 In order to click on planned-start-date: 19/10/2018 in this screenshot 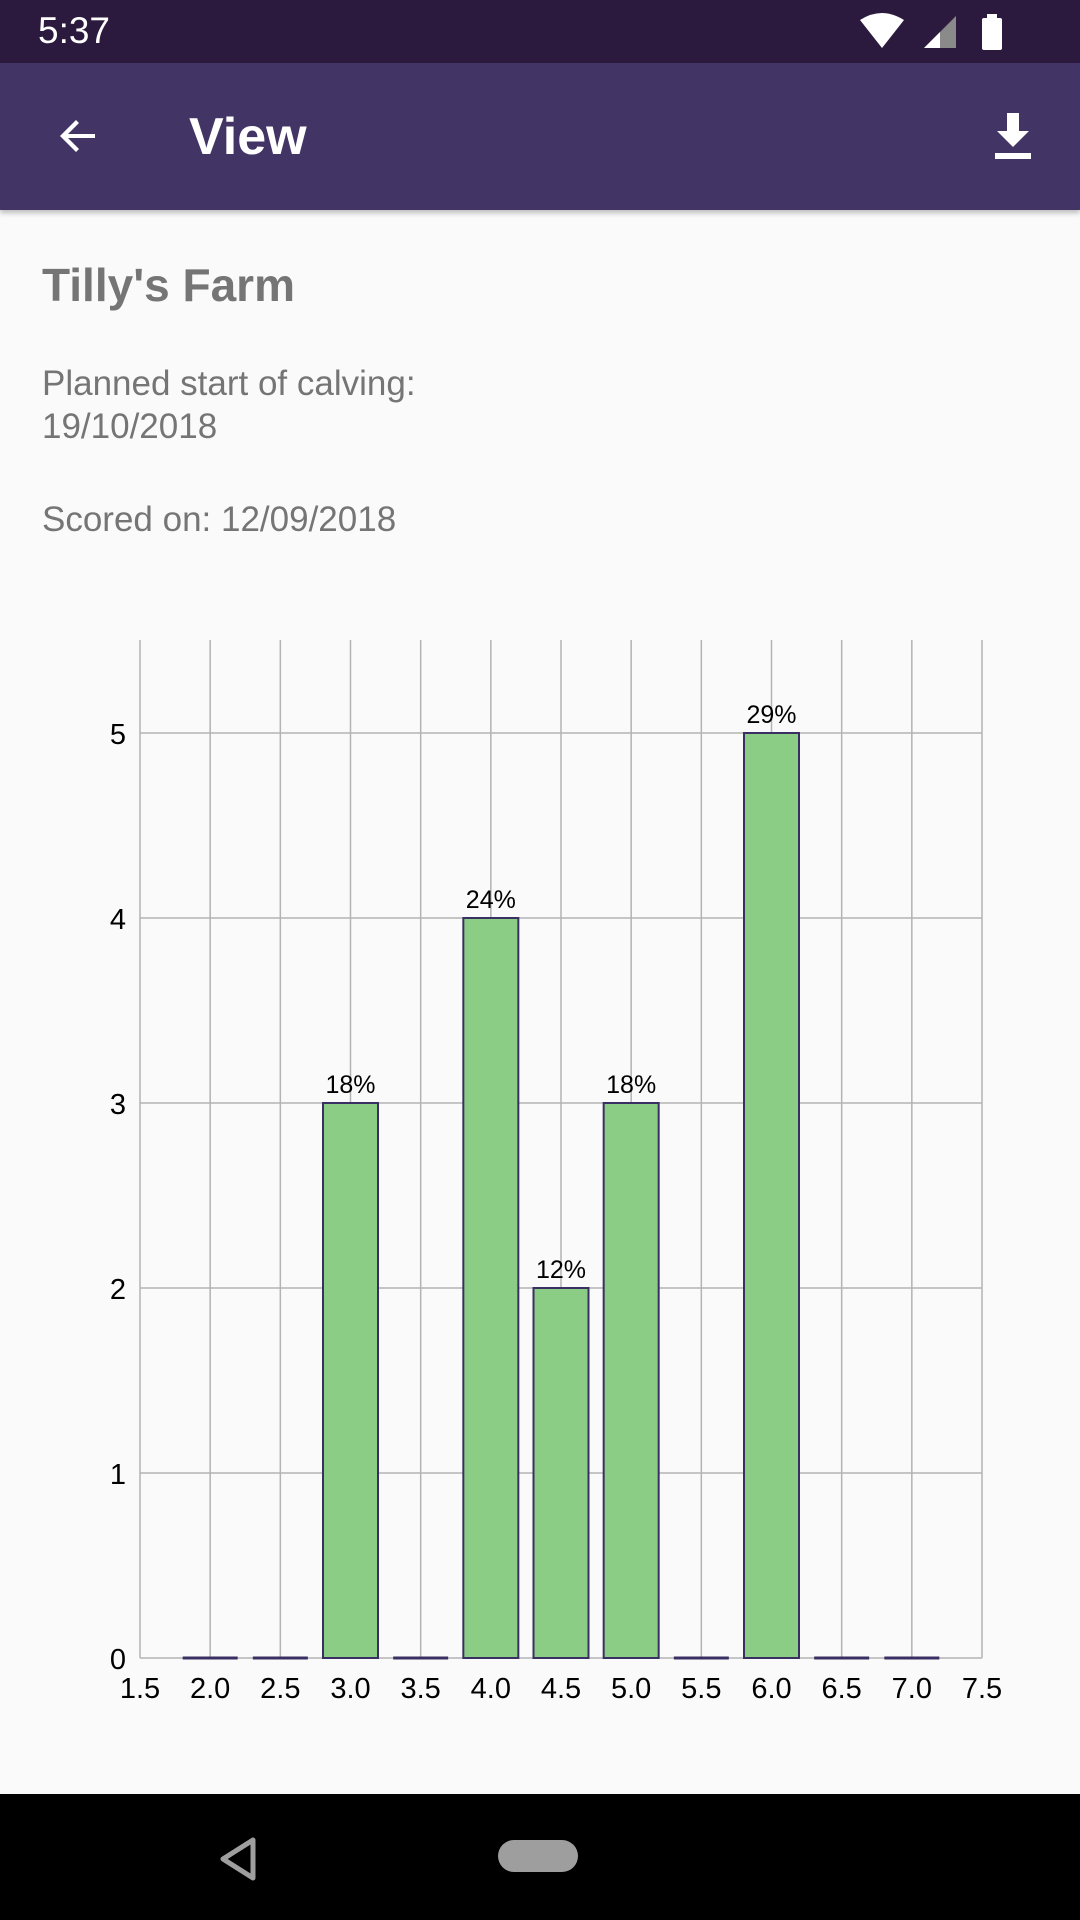, I will do `click(130, 426)`.